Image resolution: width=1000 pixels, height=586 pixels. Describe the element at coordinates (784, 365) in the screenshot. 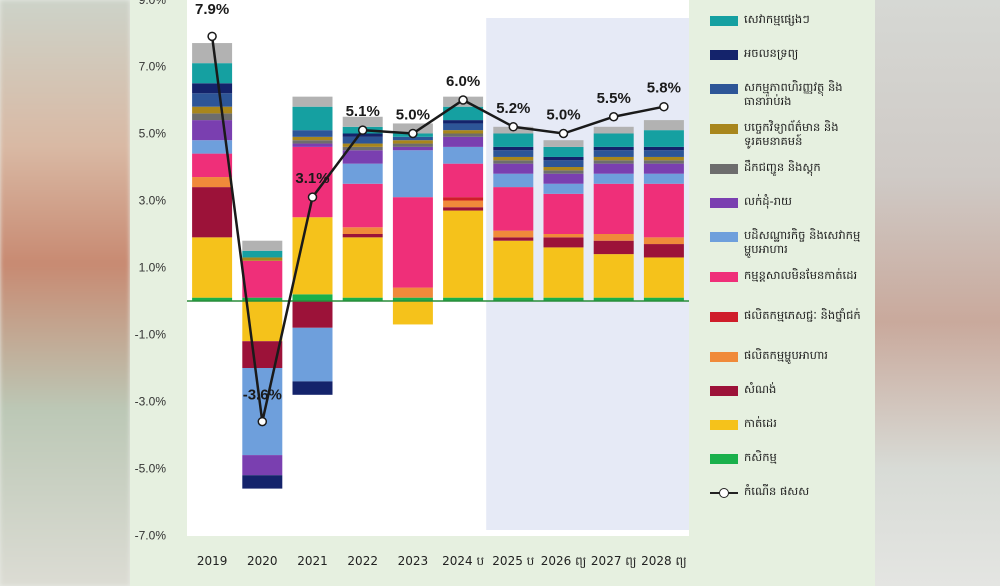

I see `legend-item: ផលិតកម្មម្ហូបអាហារ` at that location.